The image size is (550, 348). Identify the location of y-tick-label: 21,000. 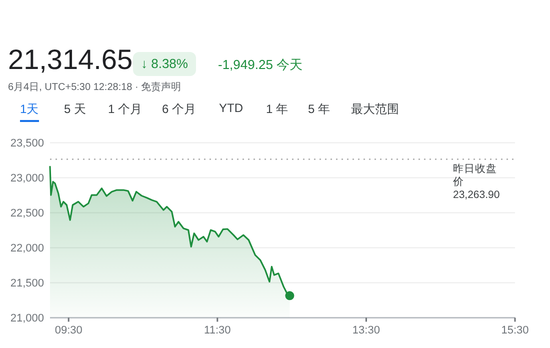
(27, 318).